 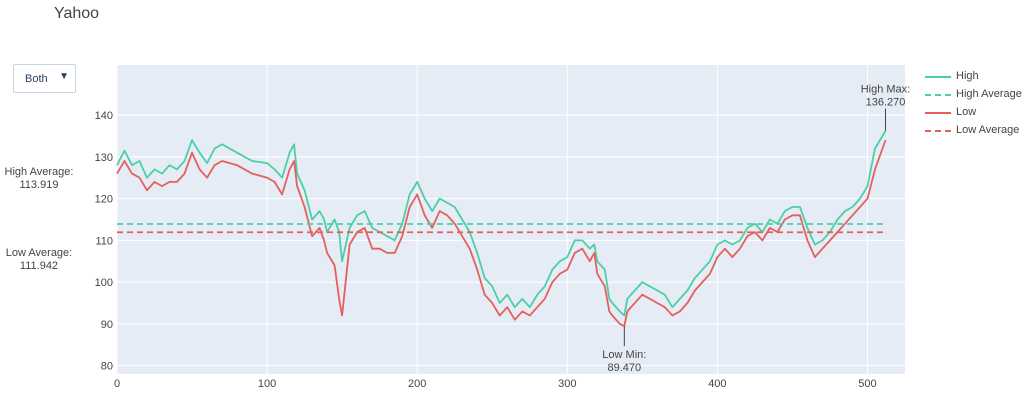 I want to click on x-tick-label: 200, so click(x=417, y=384).